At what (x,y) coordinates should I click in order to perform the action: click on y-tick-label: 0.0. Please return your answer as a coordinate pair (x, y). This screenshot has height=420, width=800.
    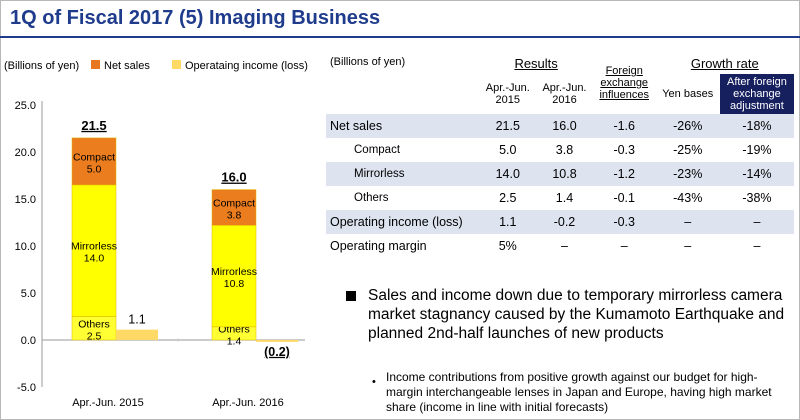
    Looking at the image, I should click on (28, 341).